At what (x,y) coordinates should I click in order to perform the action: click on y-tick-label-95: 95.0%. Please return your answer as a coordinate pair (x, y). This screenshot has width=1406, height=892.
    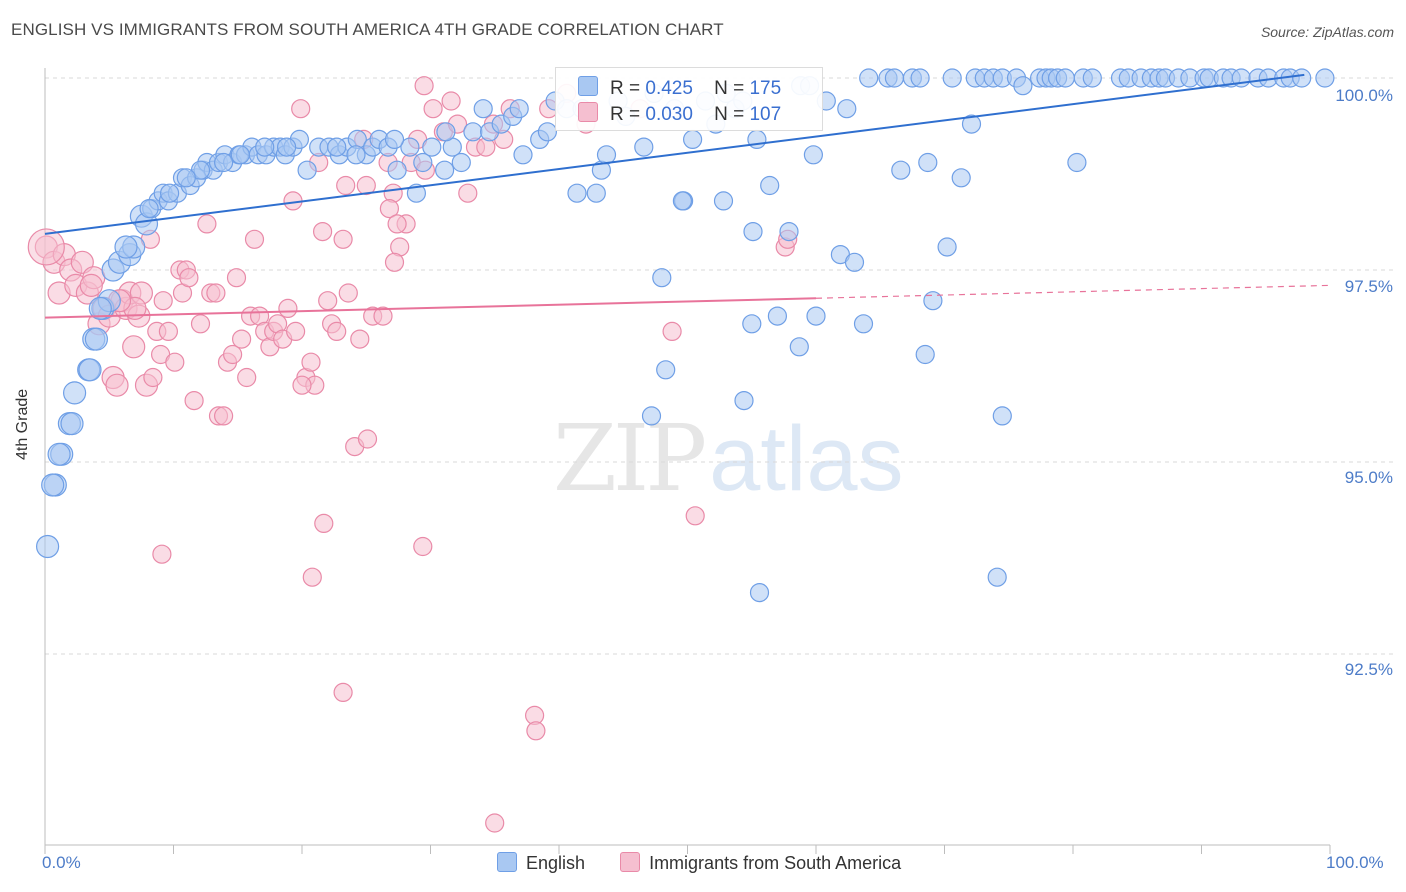
    Looking at the image, I should click on (1368, 477).